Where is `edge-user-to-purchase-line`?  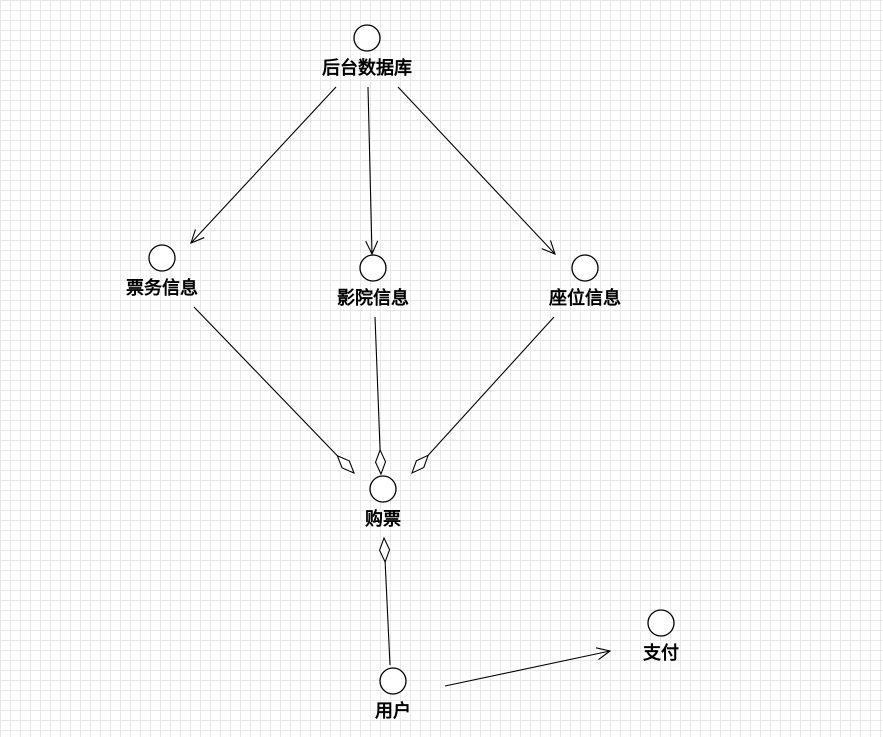 edge-user-to-purchase-line is located at coordinates (387, 613).